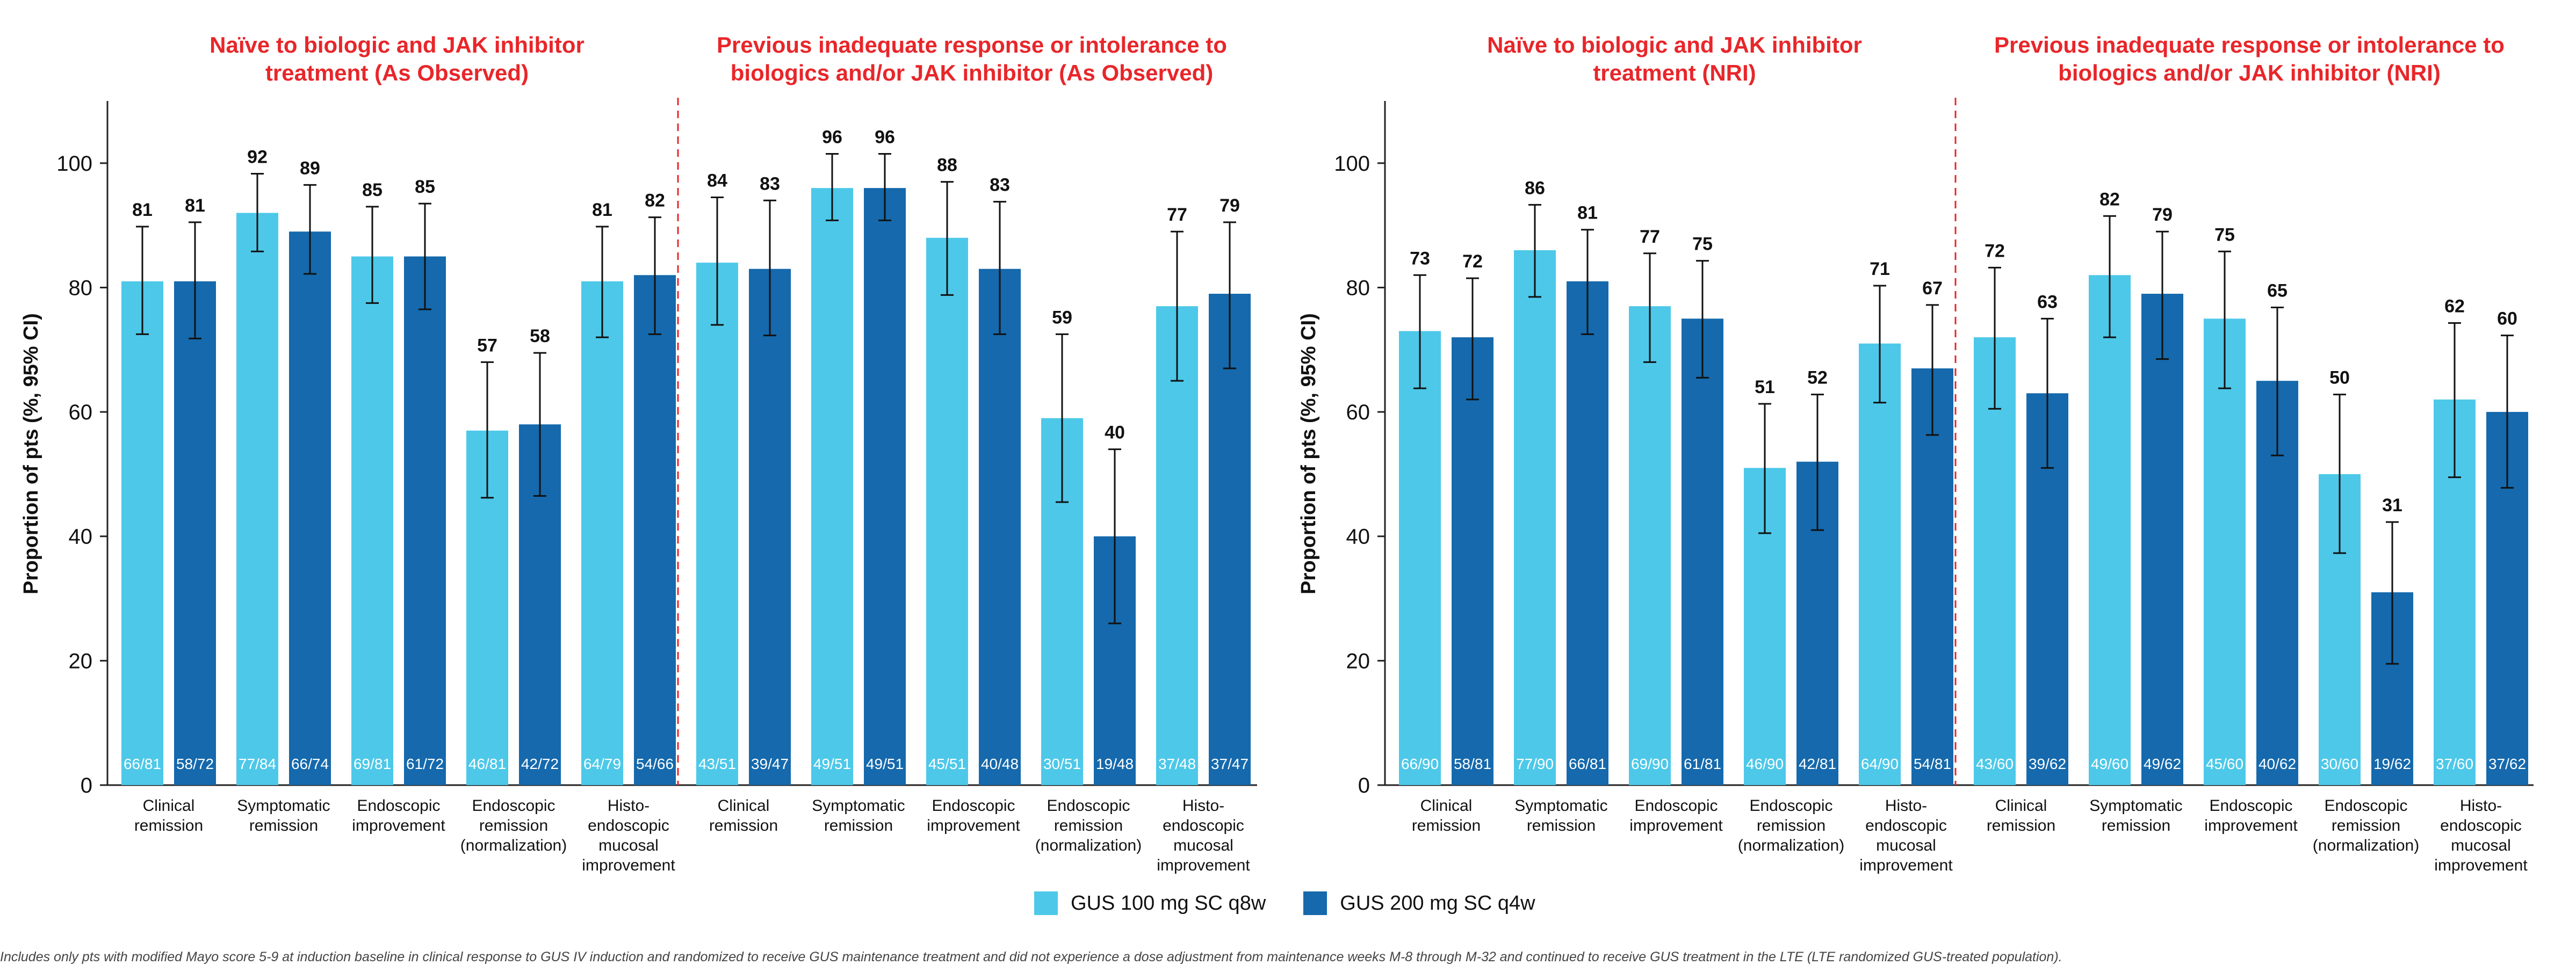 This screenshot has height=965, width=2576. Describe the element at coordinates (1535, 188) in the screenshot. I see `data-label: 86` at that location.